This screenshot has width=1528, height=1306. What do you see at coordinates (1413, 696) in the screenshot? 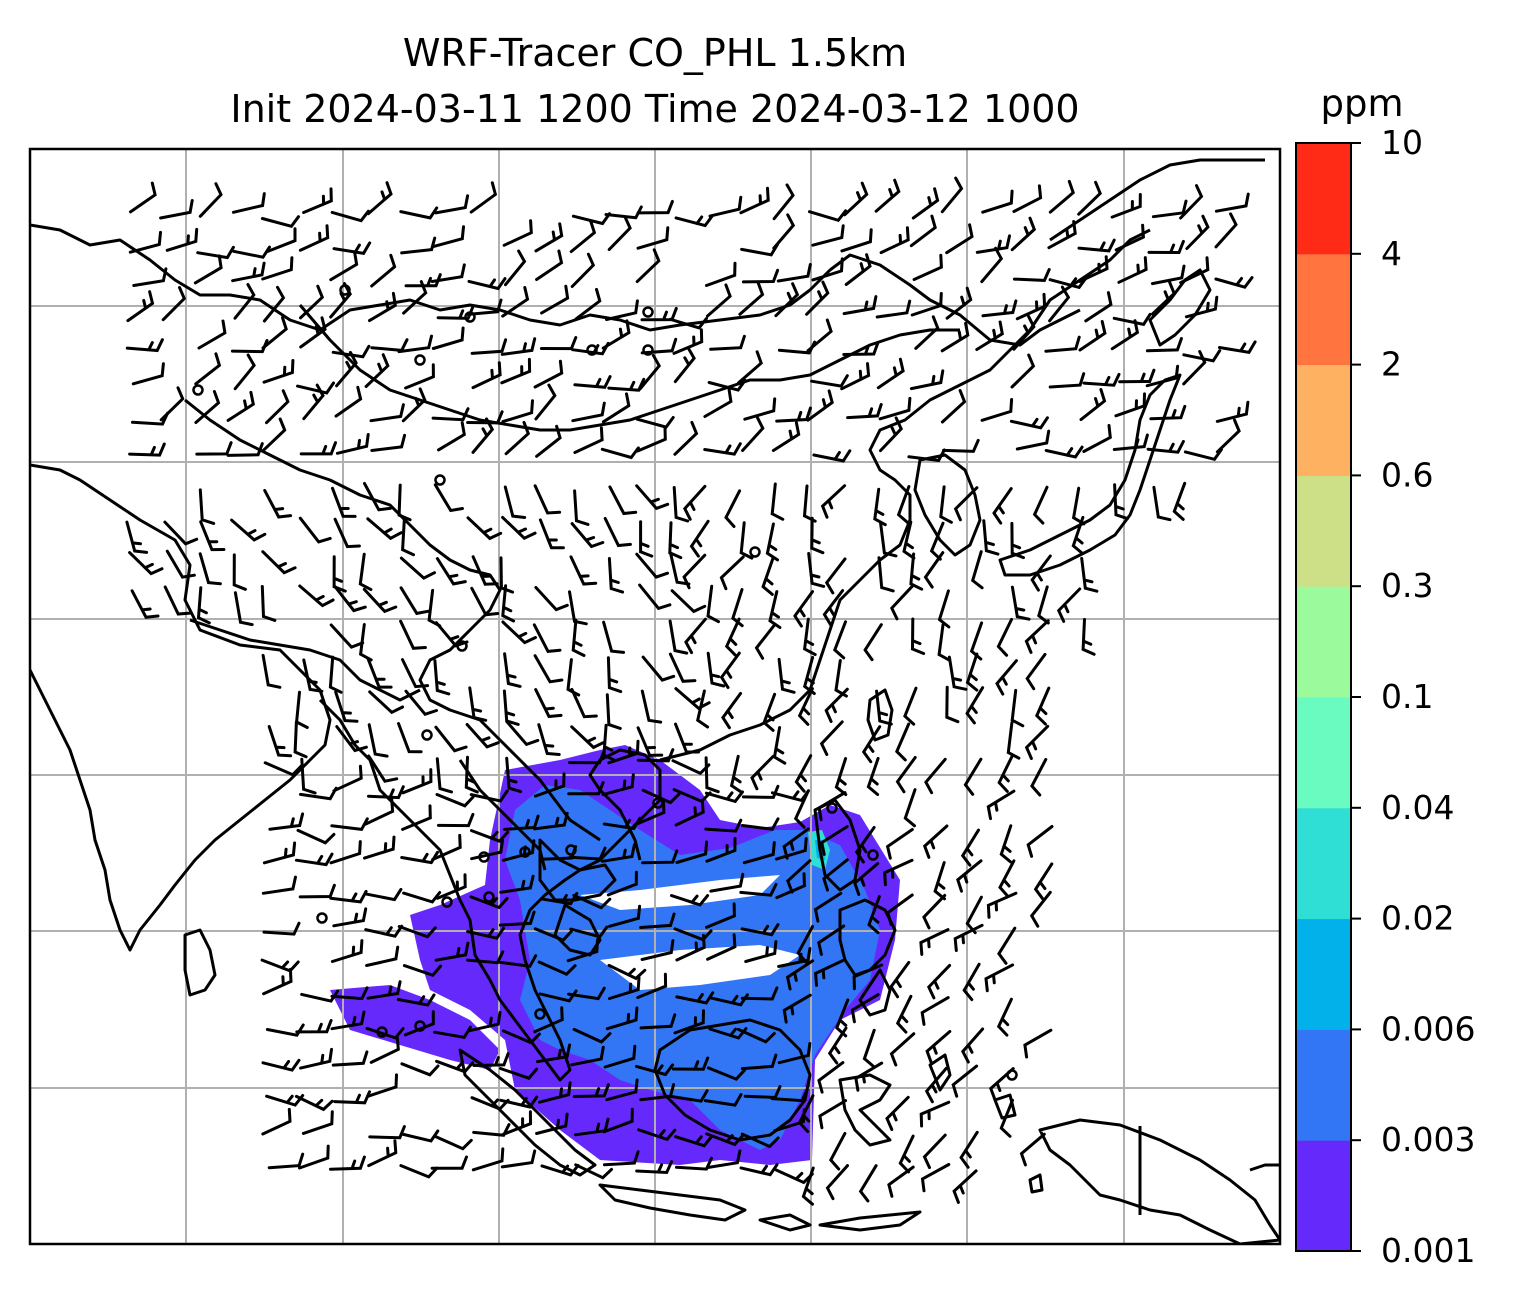
I see `colorbar-ticks: 0.001 0.003 0.006 0.02 0.04 0.1 0.3 0.6 2 4 10` at bounding box center [1413, 696].